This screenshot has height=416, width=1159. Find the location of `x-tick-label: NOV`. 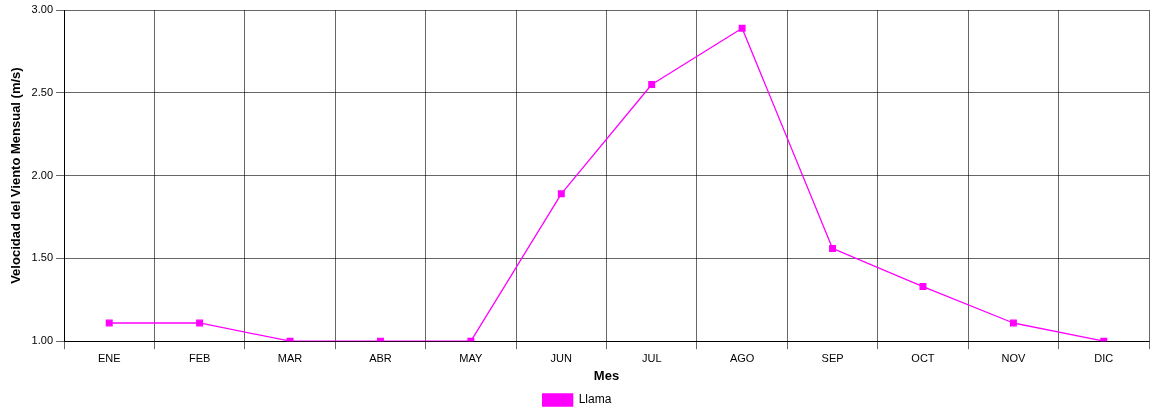

x-tick-label: NOV is located at coordinates (1013, 357).